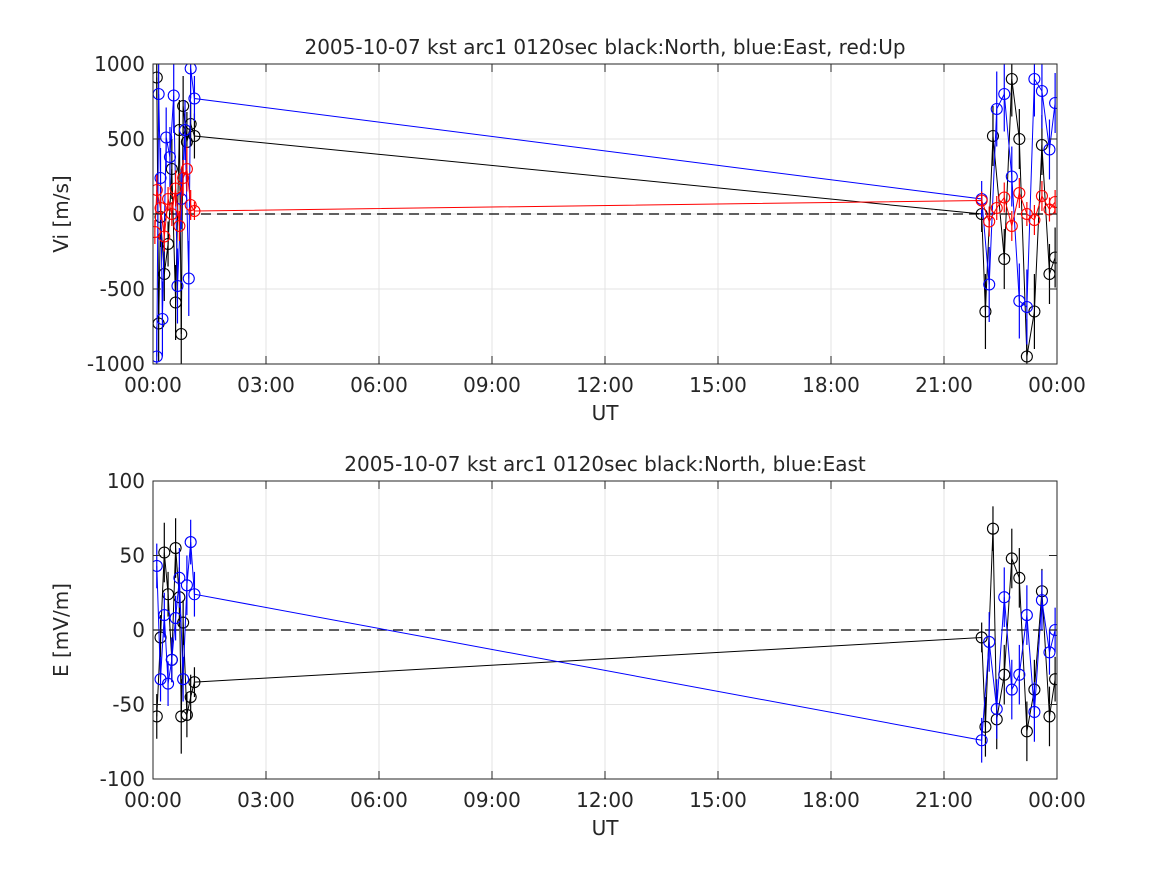 This screenshot has width=1167, height=875. What do you see at coordinates (831, 385) in the screenshot?
I see `x-tick-label: 18:00` at bounding box center [831, 385].